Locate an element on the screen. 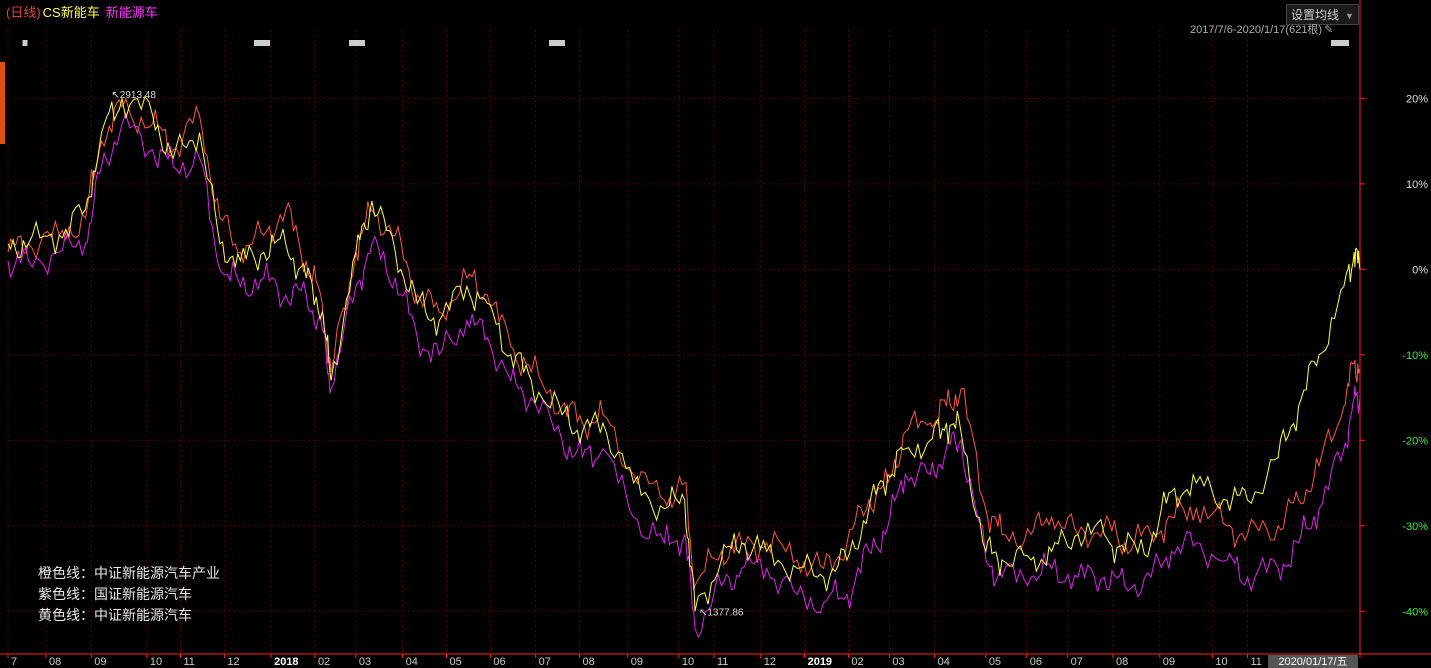  ma-settings-button: 设置均线 ▼ is located at coordinates (1322, 14).